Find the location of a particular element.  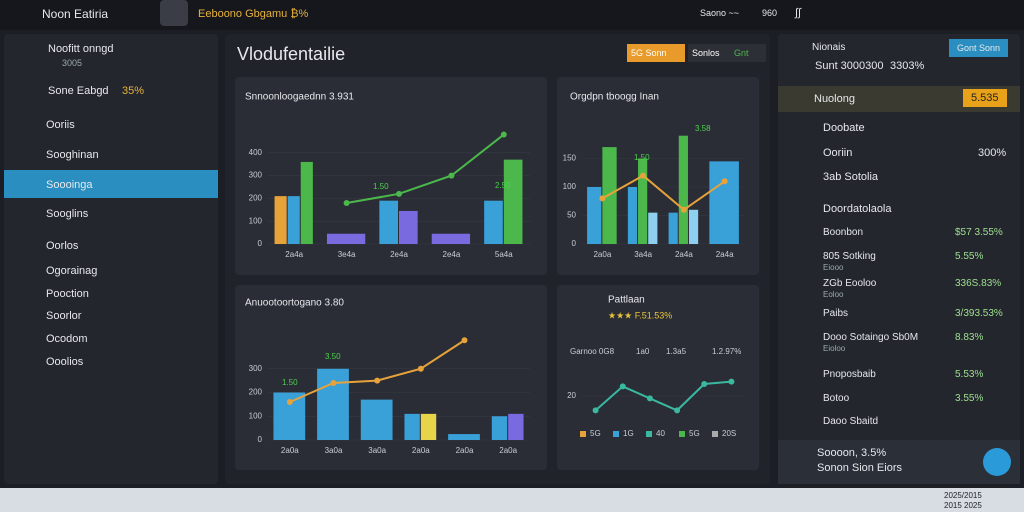

page-title: Vlodufentailie is located at coordinates (291, 54).